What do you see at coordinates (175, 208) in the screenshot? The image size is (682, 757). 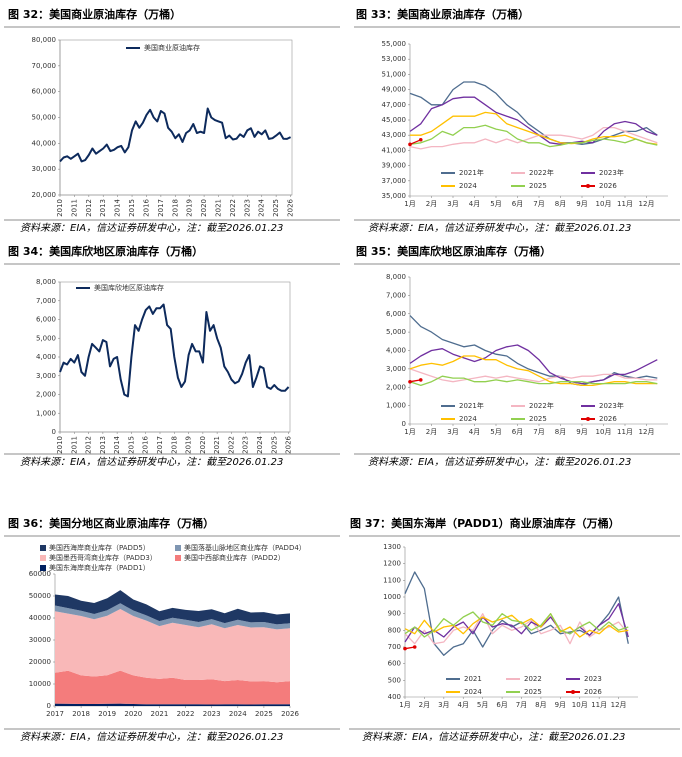 I see `x-tick-label: 2018` at bounding box center [175, 208].